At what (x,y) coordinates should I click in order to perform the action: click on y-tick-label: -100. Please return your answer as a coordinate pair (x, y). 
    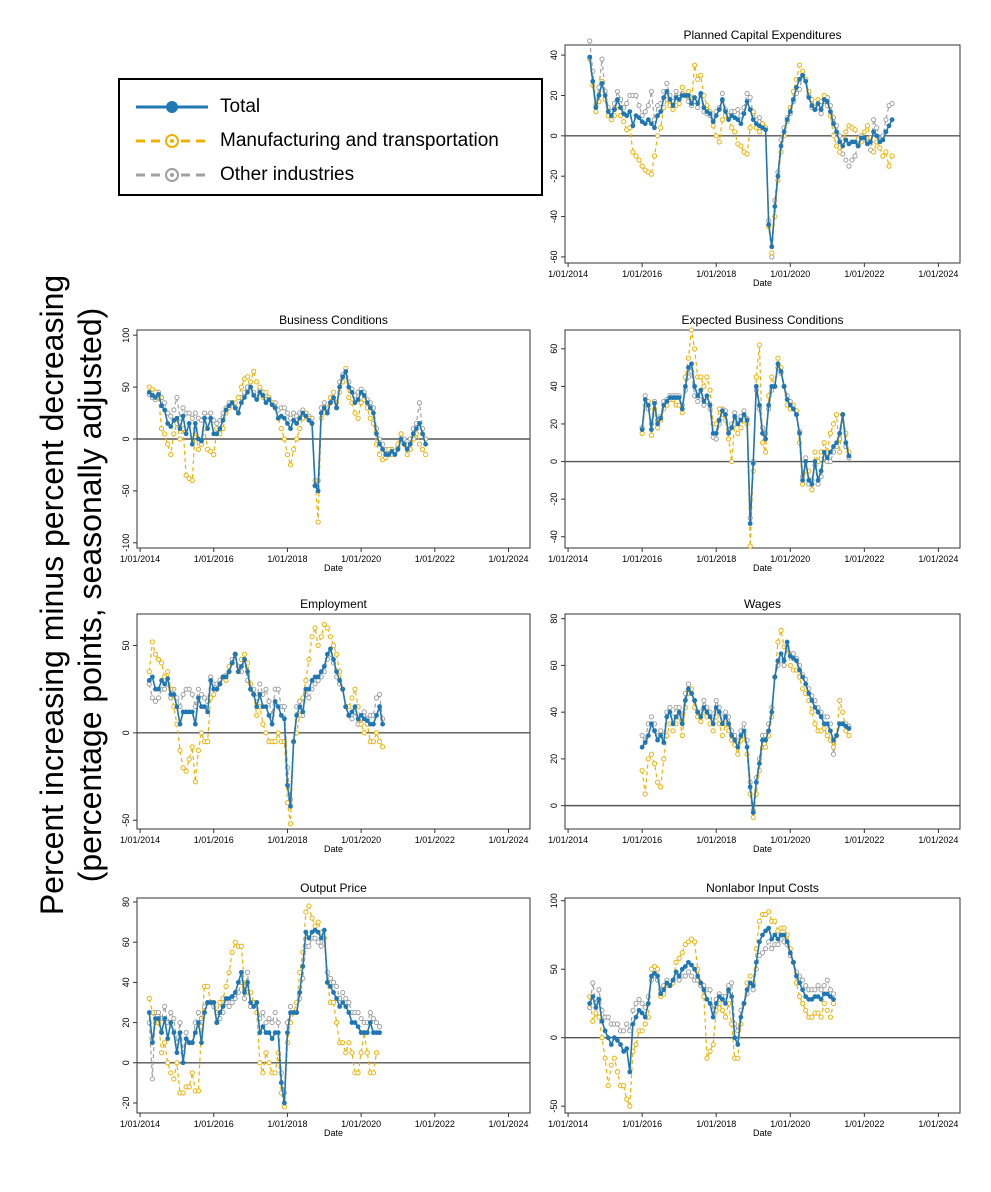
    Looking at the image, I should click on (126, 543).